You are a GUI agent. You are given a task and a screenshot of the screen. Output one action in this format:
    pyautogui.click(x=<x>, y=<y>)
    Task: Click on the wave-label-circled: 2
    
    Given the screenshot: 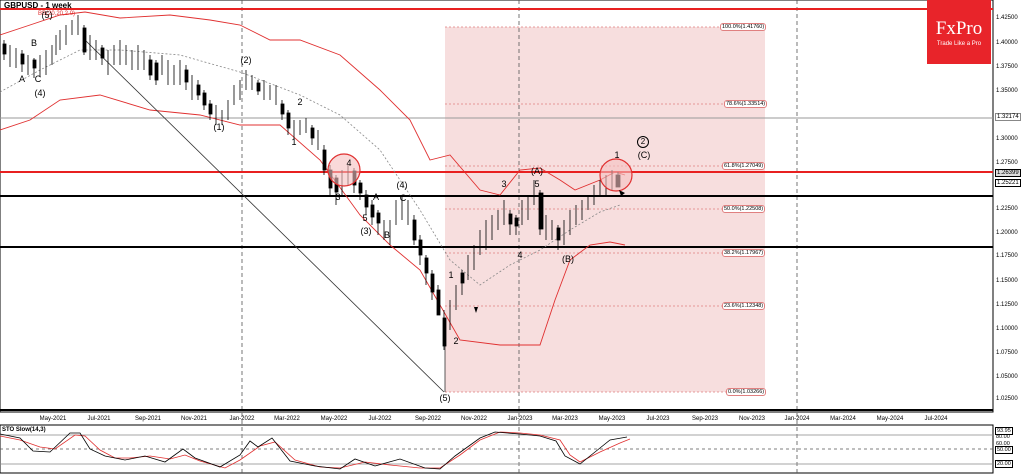 What is the action you would take?
    pyautogui.click(x=643, y=142)
    